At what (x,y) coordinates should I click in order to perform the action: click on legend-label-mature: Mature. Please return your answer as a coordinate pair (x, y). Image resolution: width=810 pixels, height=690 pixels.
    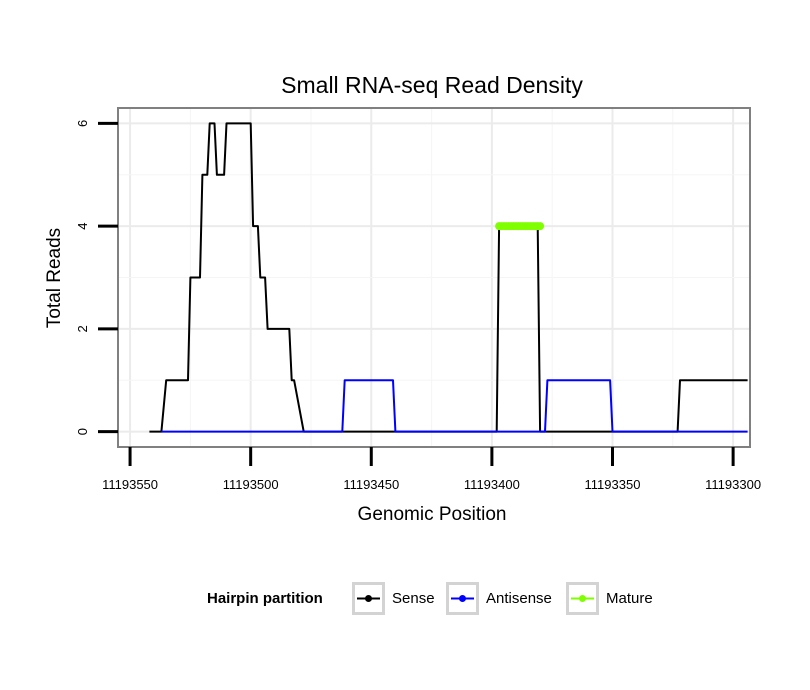
    Looking at the image, I should click on (629, 598).